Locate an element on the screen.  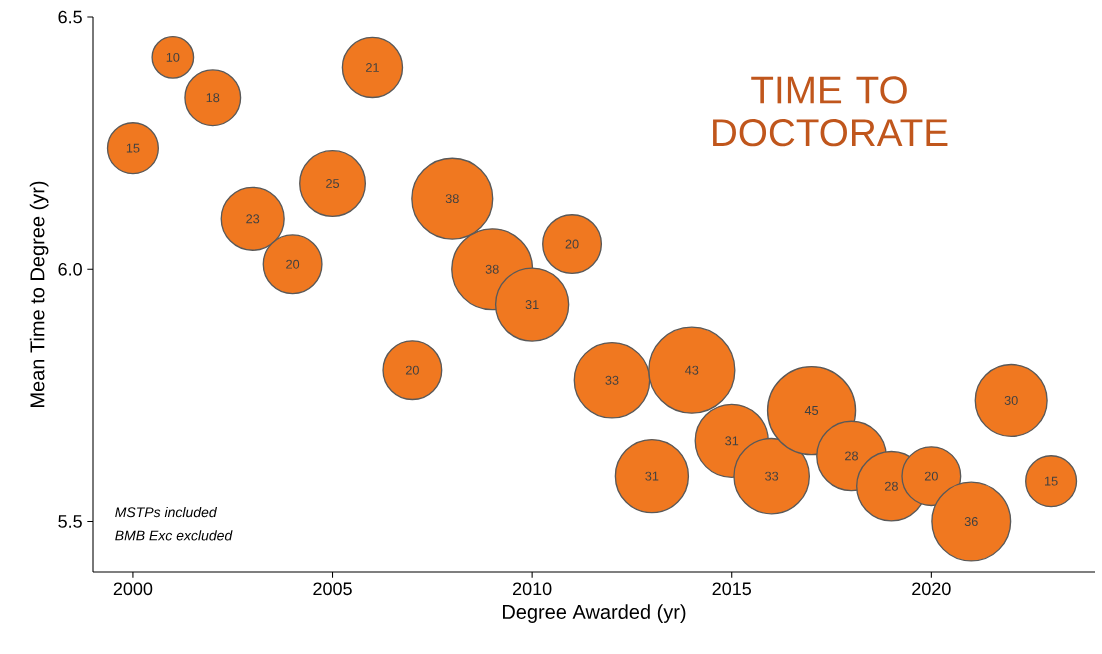
data-label: 45 is located at coordinates (811, 410).